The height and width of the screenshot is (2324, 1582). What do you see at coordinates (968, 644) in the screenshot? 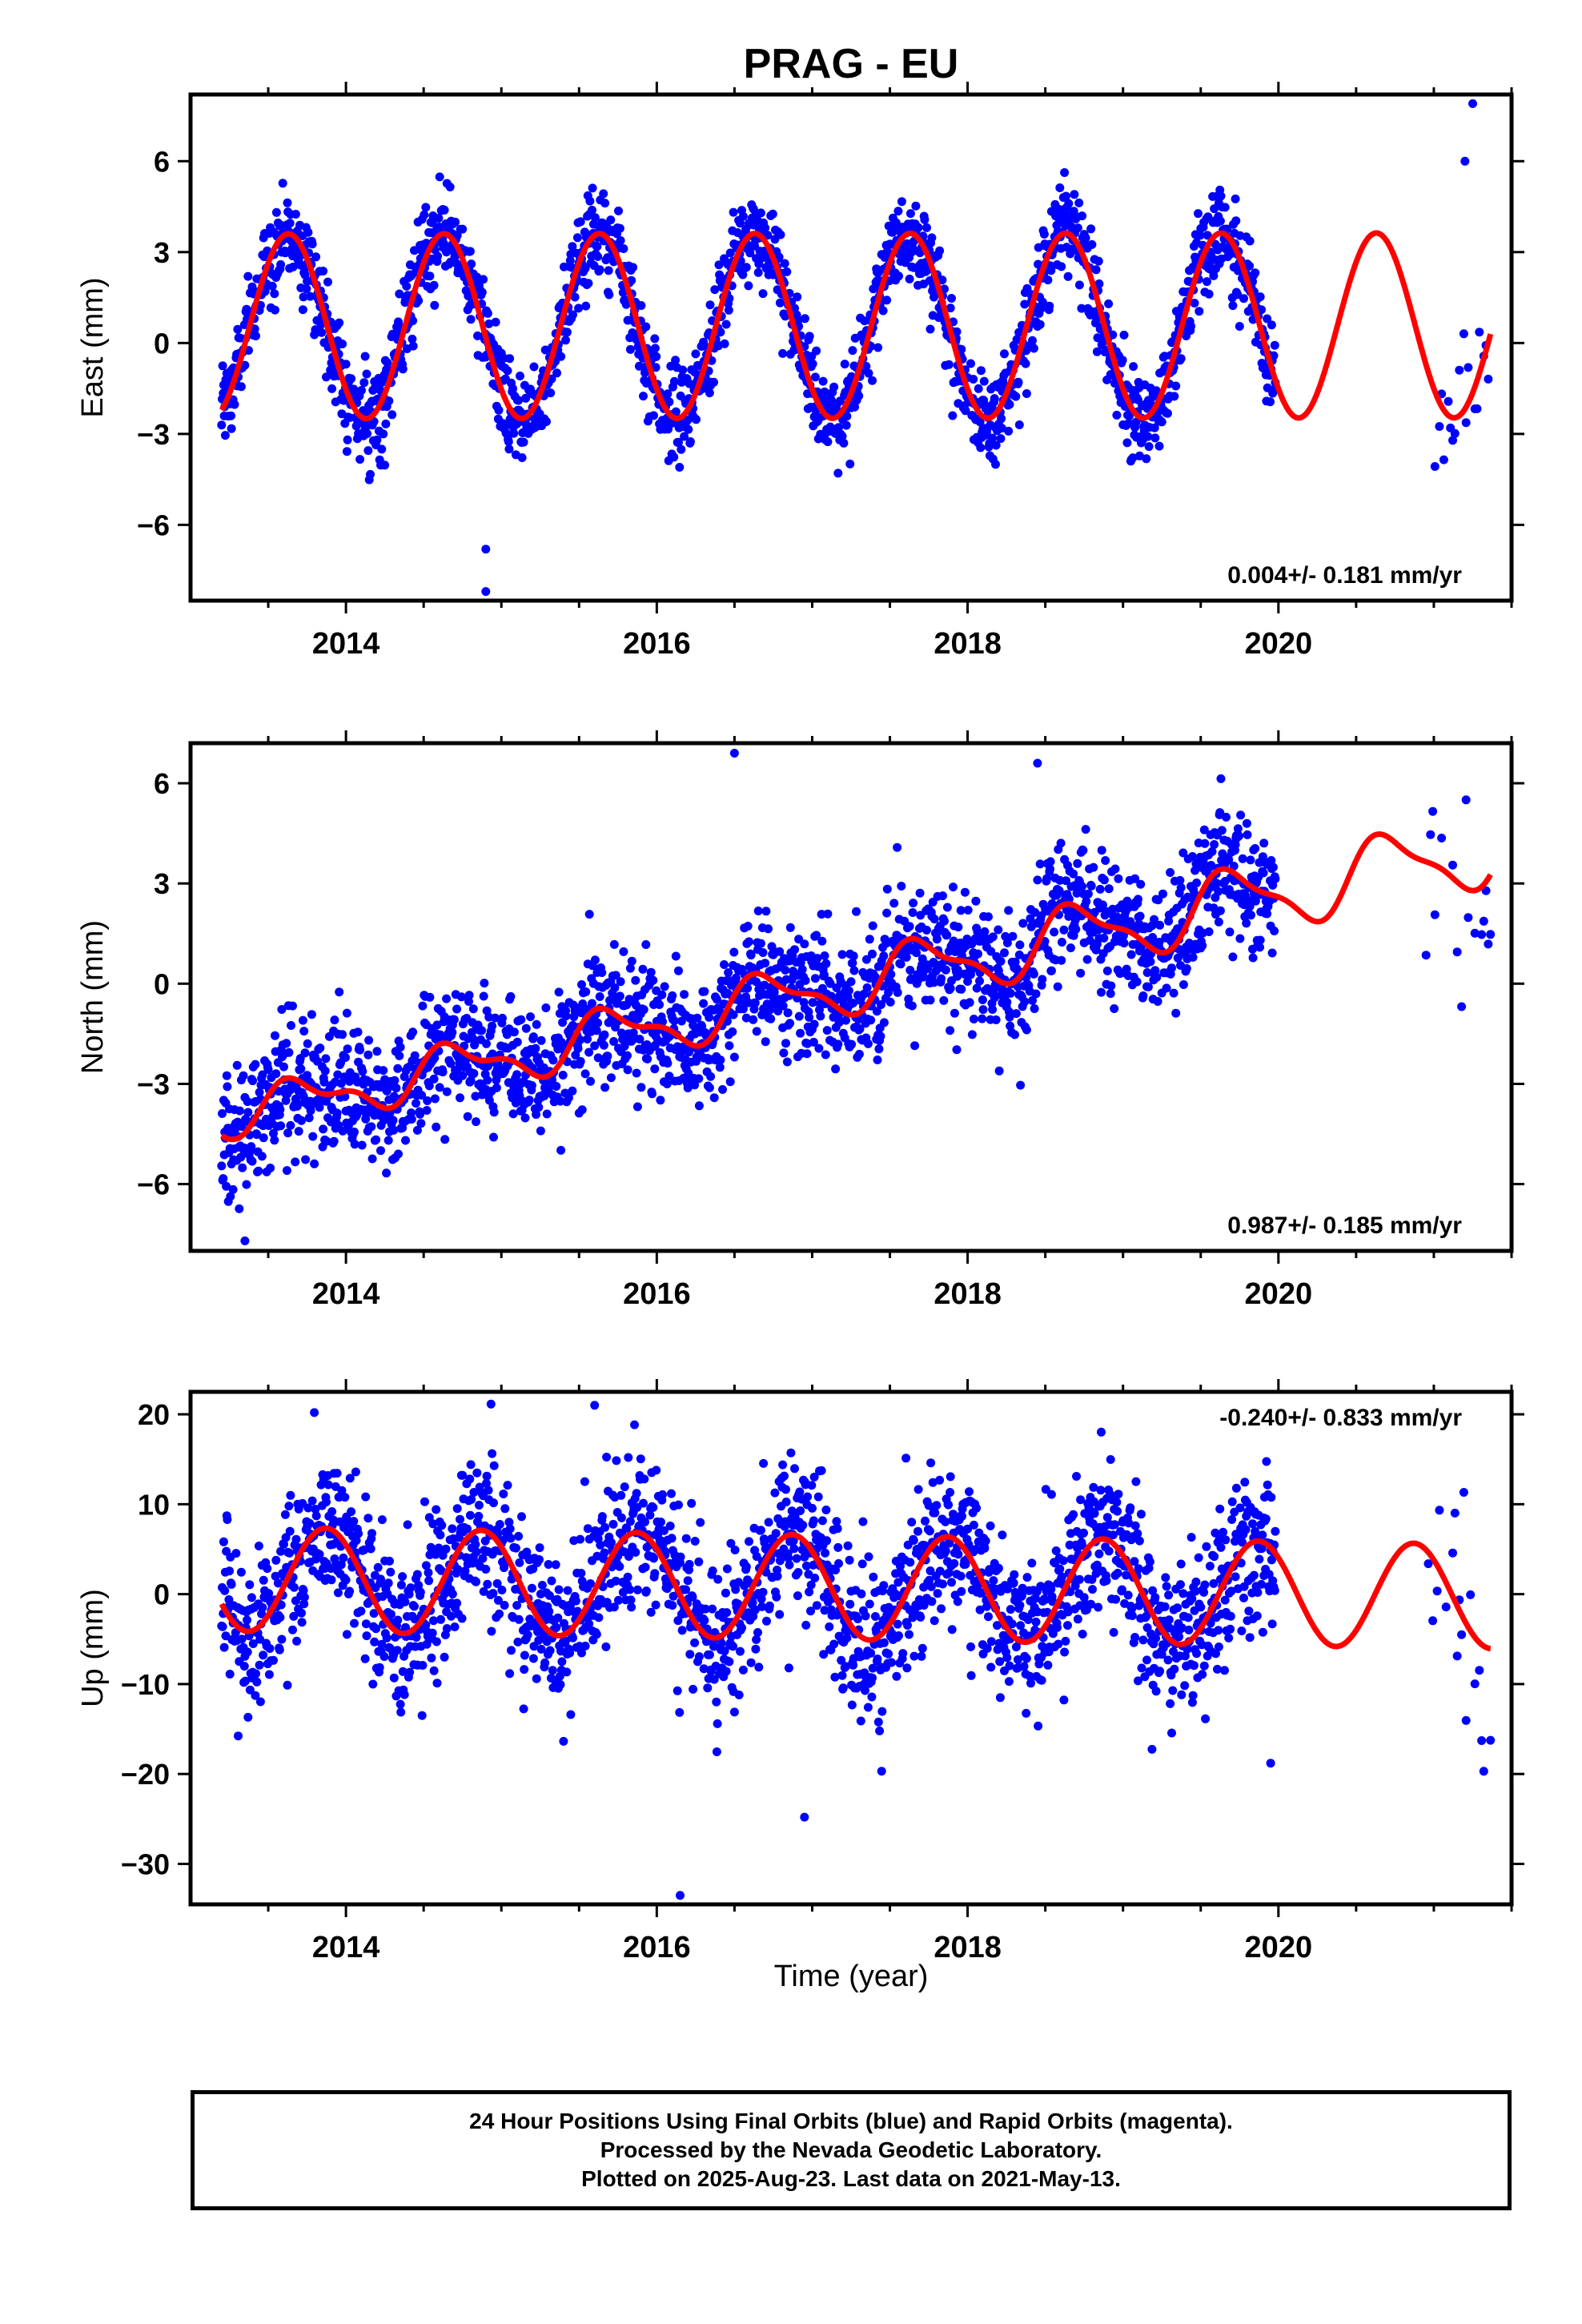
I see `x-tick-label: 2018` at bounding box center [968, 644].